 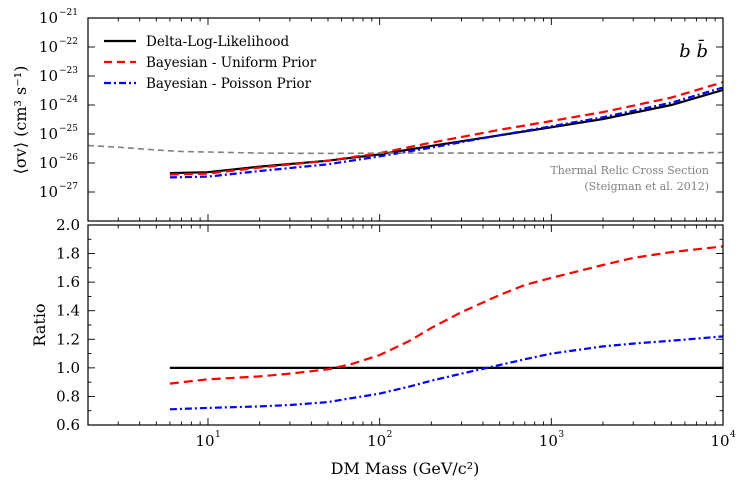 What do you see at coordinates (68, 225) in the screenshot?
I see `y-tick-label-bottom: 2.0` at bounding box center [68, 225].